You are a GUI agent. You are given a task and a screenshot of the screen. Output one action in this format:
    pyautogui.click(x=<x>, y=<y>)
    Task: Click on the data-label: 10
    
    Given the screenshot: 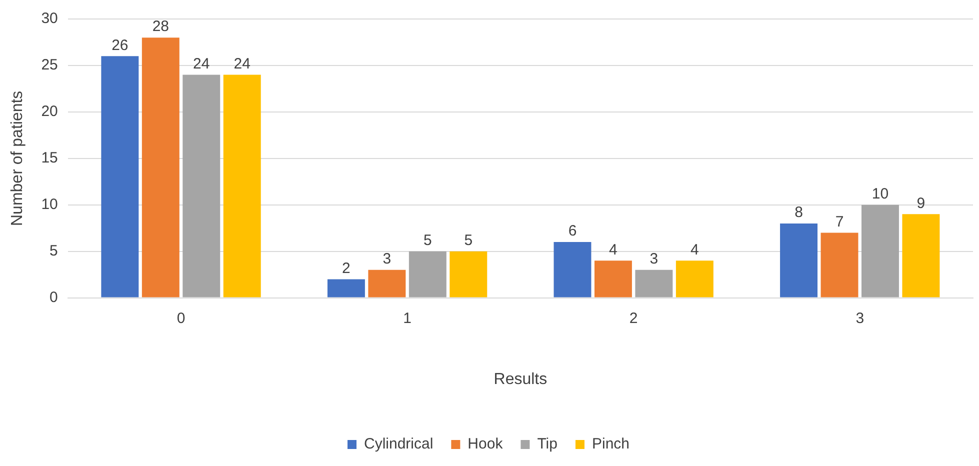 What is the action you would take?
    pyautogui.click(x=880, y=194)
    